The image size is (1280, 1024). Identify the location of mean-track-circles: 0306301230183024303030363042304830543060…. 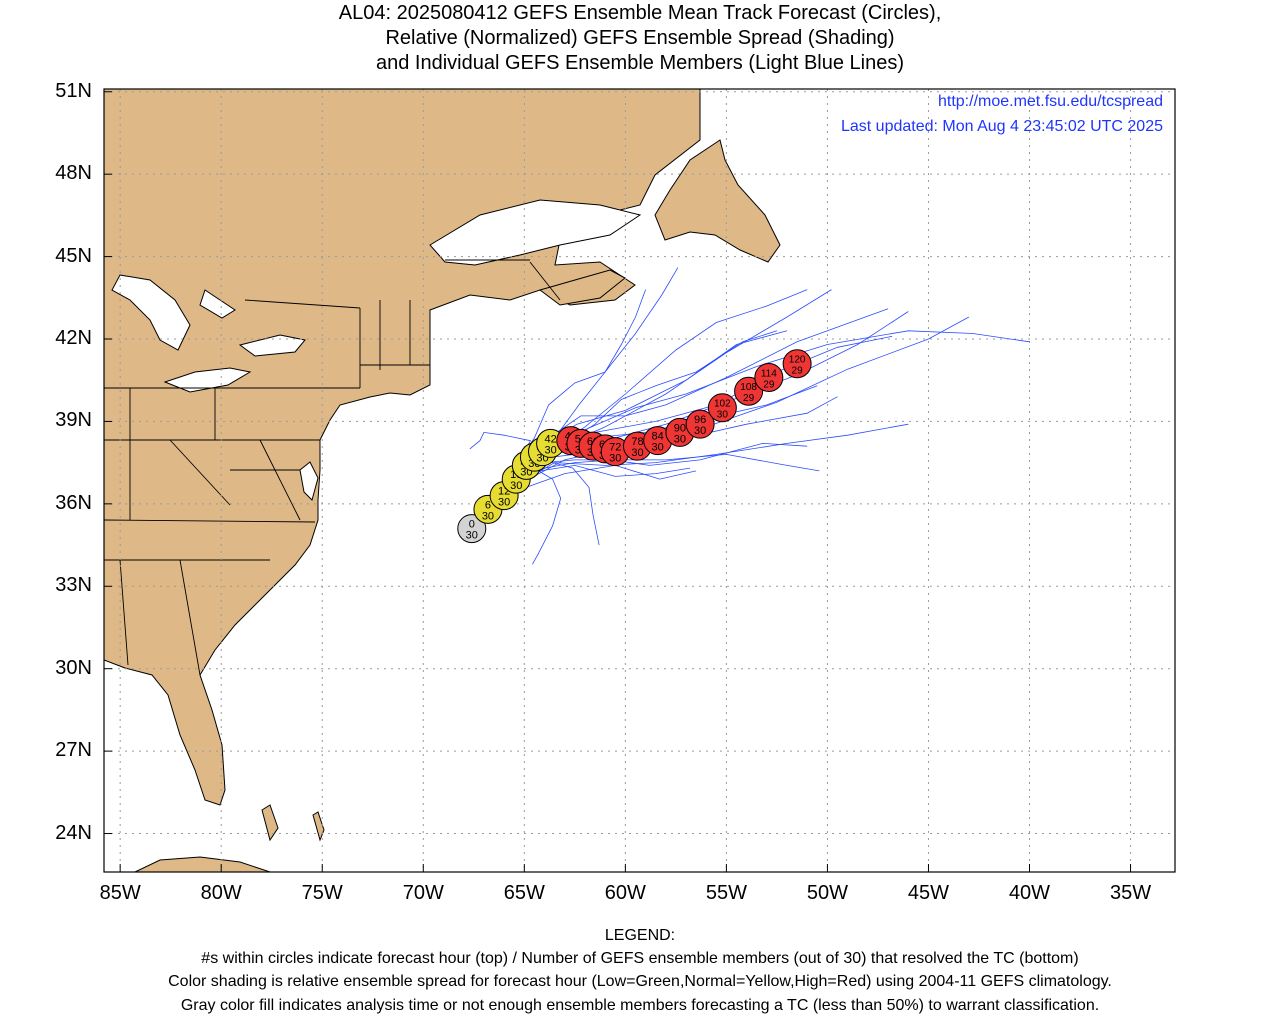
(634, 446).